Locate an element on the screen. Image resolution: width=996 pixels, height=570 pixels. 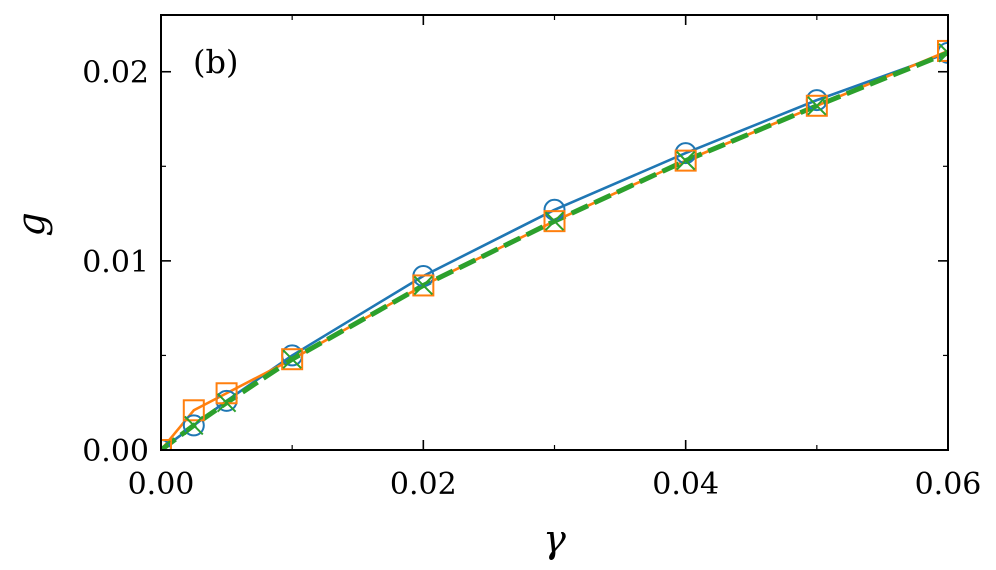
y-axis-label: g is located at coordinates (31, 224).